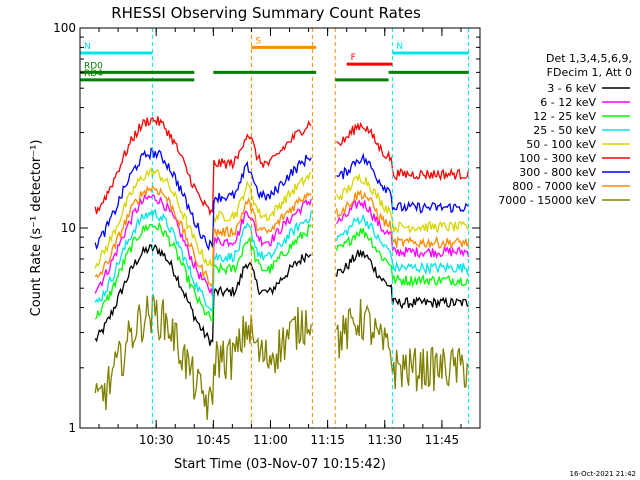  What do you see at coordinates (213, 440) in the screenshot?
I see `x-tick-label: 10:45` at bounding box center [213, 440].